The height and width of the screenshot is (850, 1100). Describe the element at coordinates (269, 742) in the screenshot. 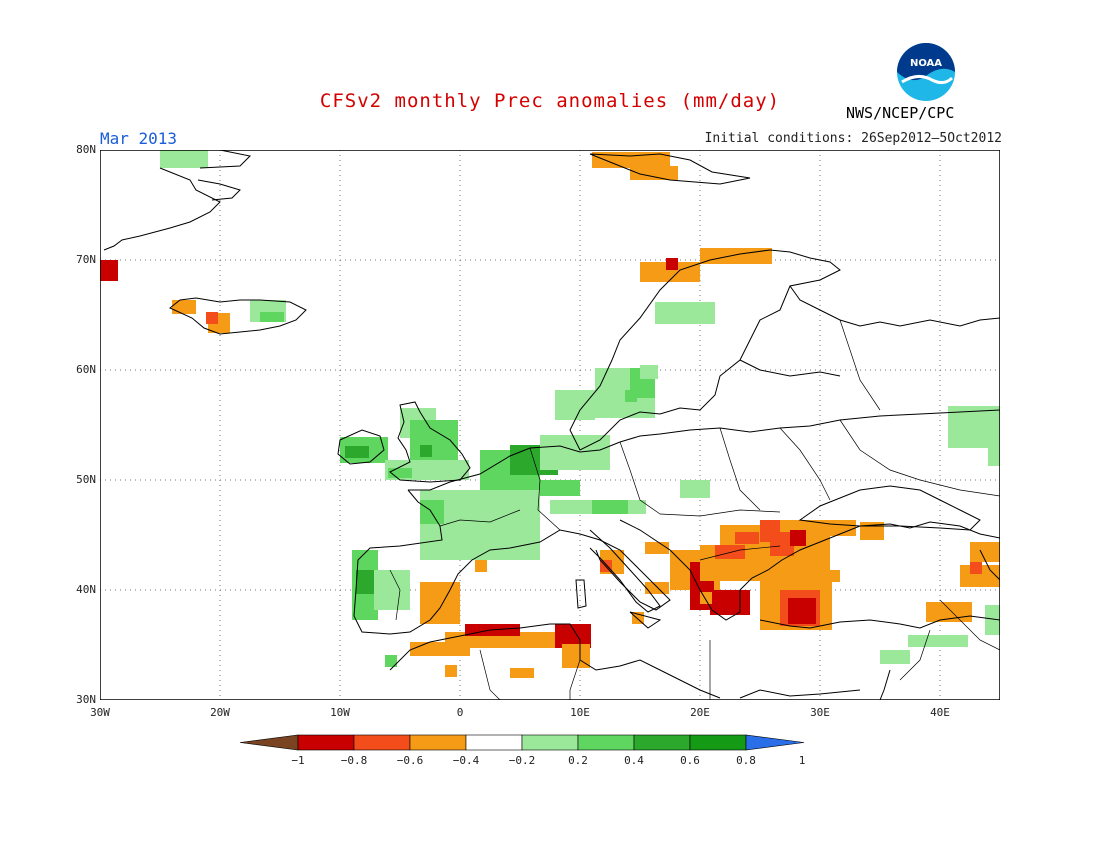

I see `legend-swatch-low` at that location.